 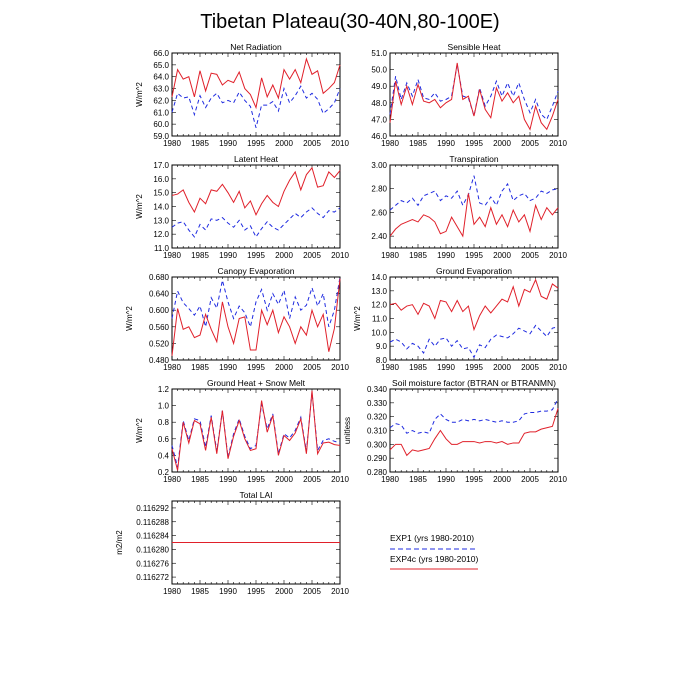 What do you see at coordinates (161, 136) in the screenshot?
I see `y-tick-label: 59.0` at bounding box center [161, 136].